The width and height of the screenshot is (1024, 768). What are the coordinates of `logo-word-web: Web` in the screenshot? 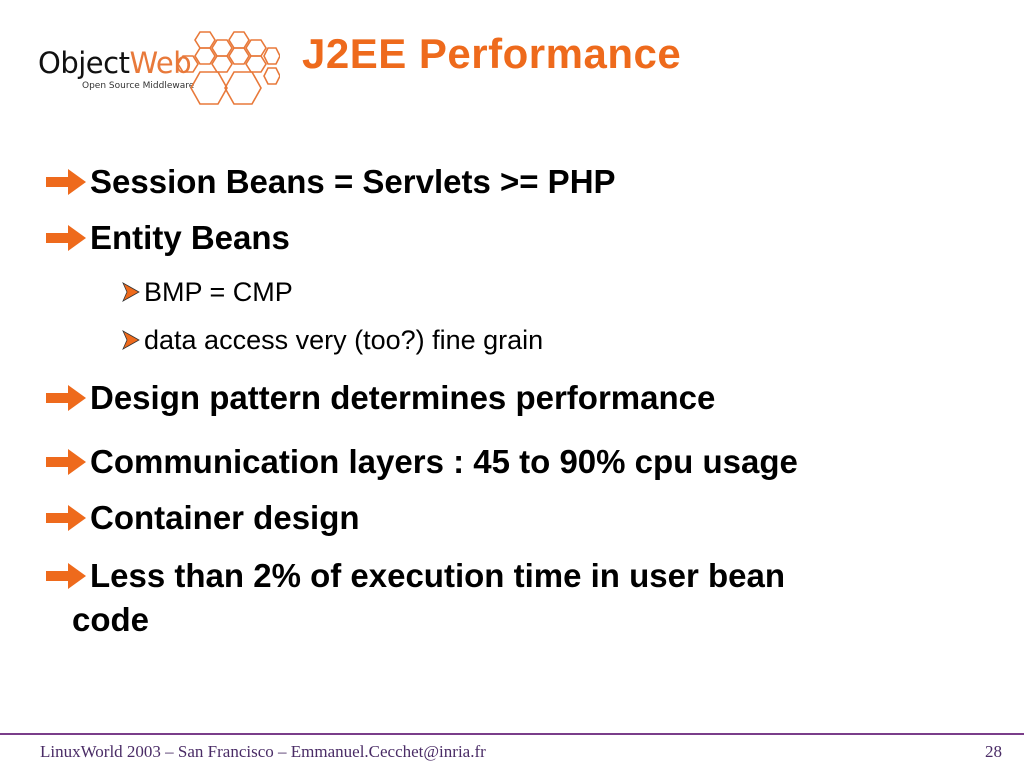 It's located at (160, 63).